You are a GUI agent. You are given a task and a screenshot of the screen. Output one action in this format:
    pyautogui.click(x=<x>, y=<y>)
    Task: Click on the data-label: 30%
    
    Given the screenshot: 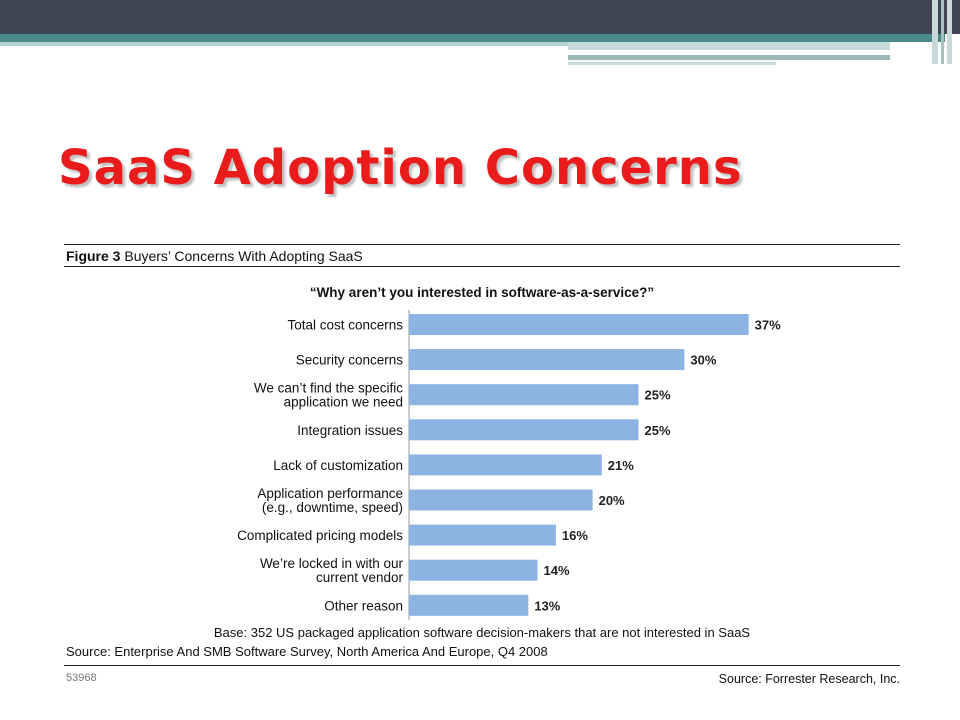 What is the action you would take?
    pyautogui.click(x=703, y=360)
    